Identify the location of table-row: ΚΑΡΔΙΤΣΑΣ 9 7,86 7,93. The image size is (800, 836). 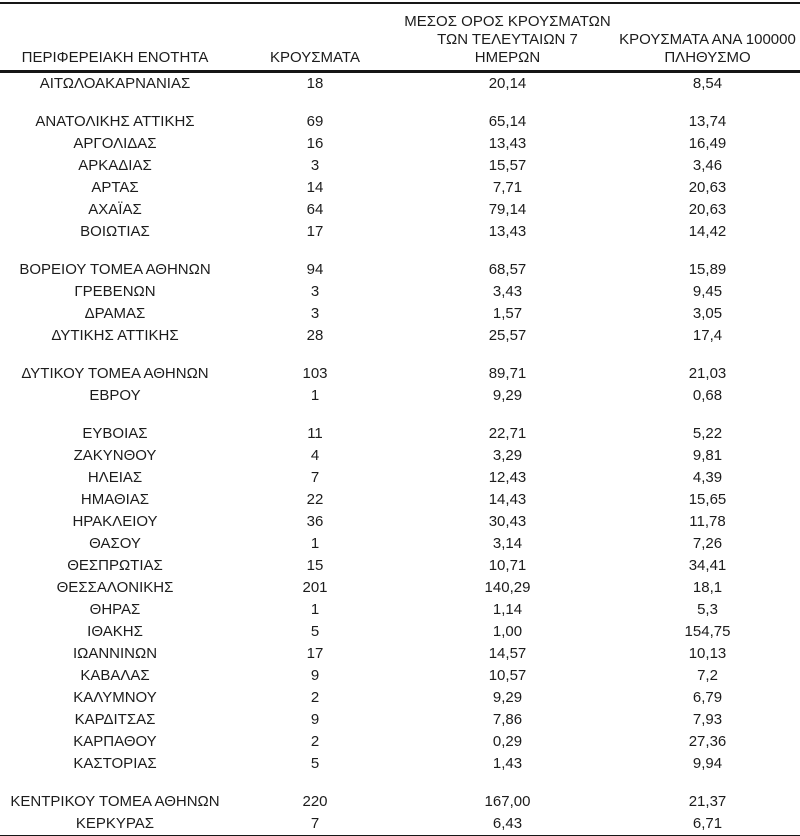
(400, 720).